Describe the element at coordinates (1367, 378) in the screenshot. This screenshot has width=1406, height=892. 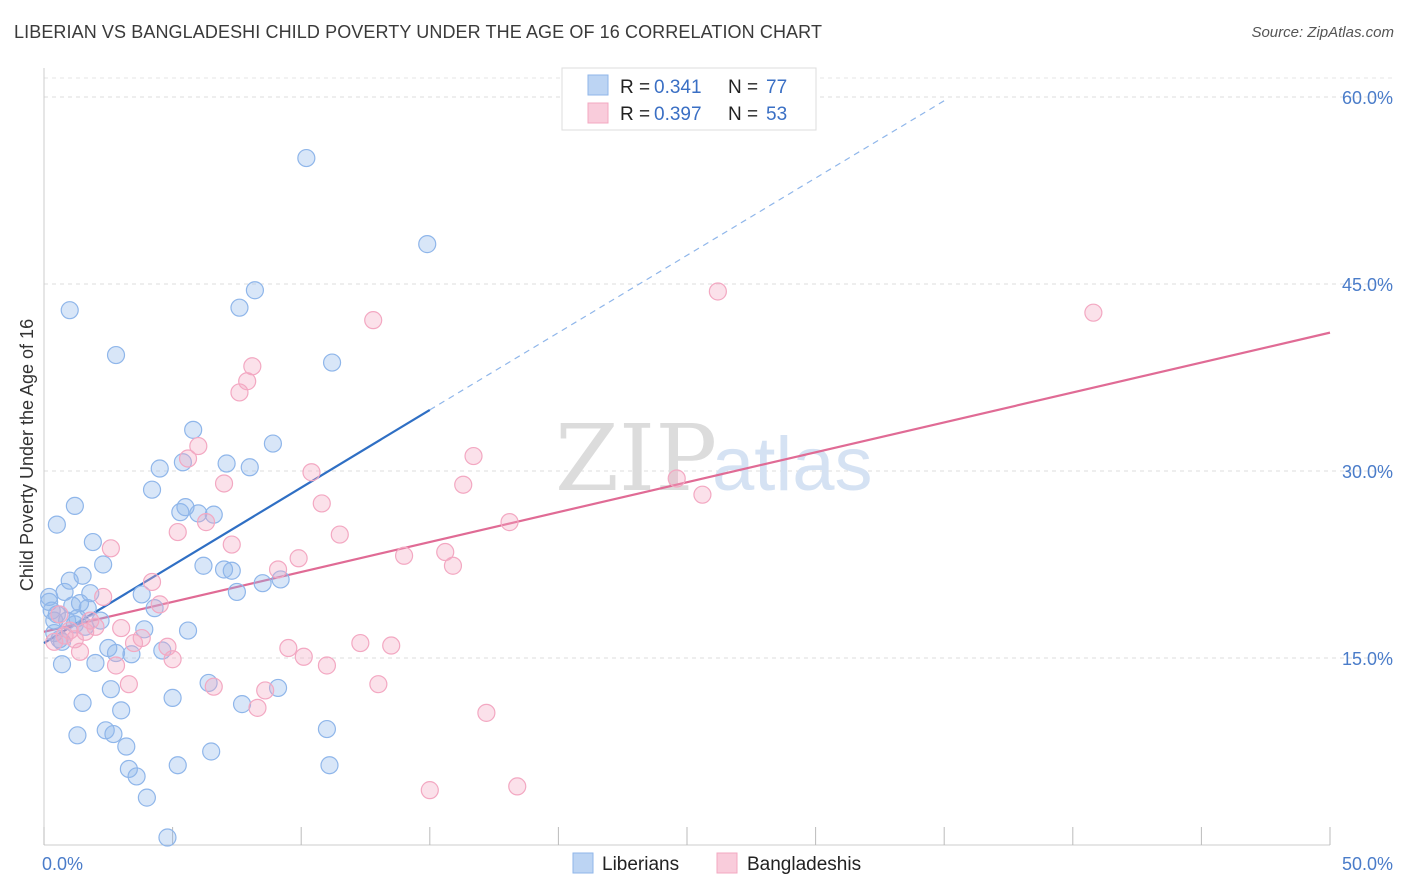
I see `y-tick-labels: 15.0% 30.0% 45.0% 60.0%` at that location.